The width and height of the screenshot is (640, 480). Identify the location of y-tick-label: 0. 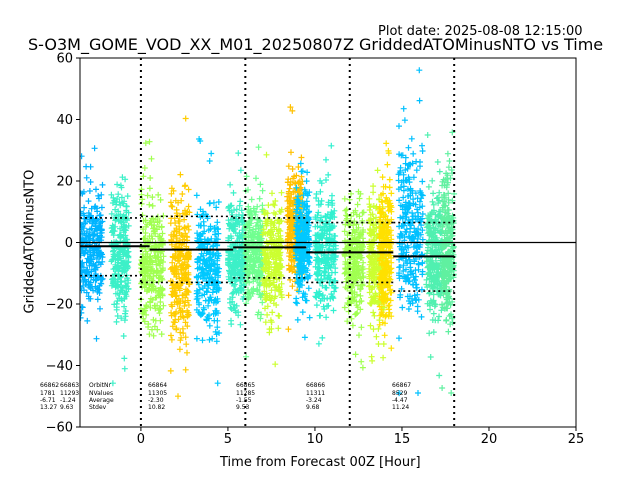
(69, 243).